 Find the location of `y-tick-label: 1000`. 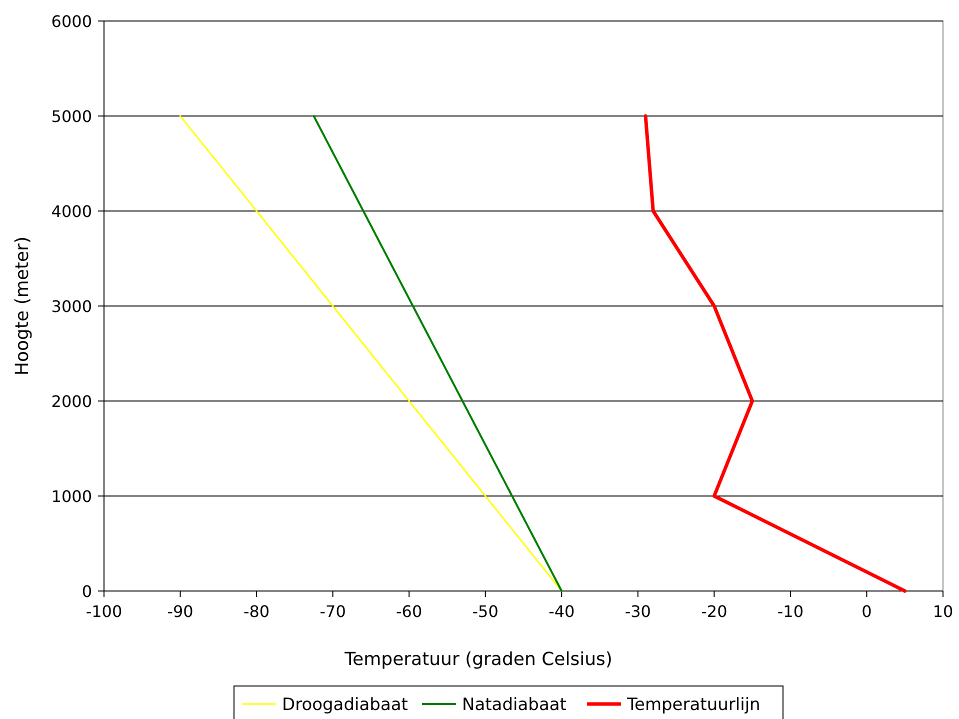

y-tick-label: 1000 is located at coordinates (71, 496).